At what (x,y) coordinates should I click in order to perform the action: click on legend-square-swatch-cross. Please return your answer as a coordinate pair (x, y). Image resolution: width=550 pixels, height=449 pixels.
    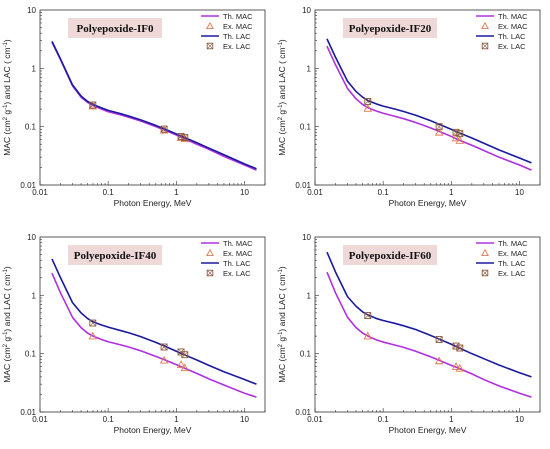
    Looking at the image, I should click on (485, 273).